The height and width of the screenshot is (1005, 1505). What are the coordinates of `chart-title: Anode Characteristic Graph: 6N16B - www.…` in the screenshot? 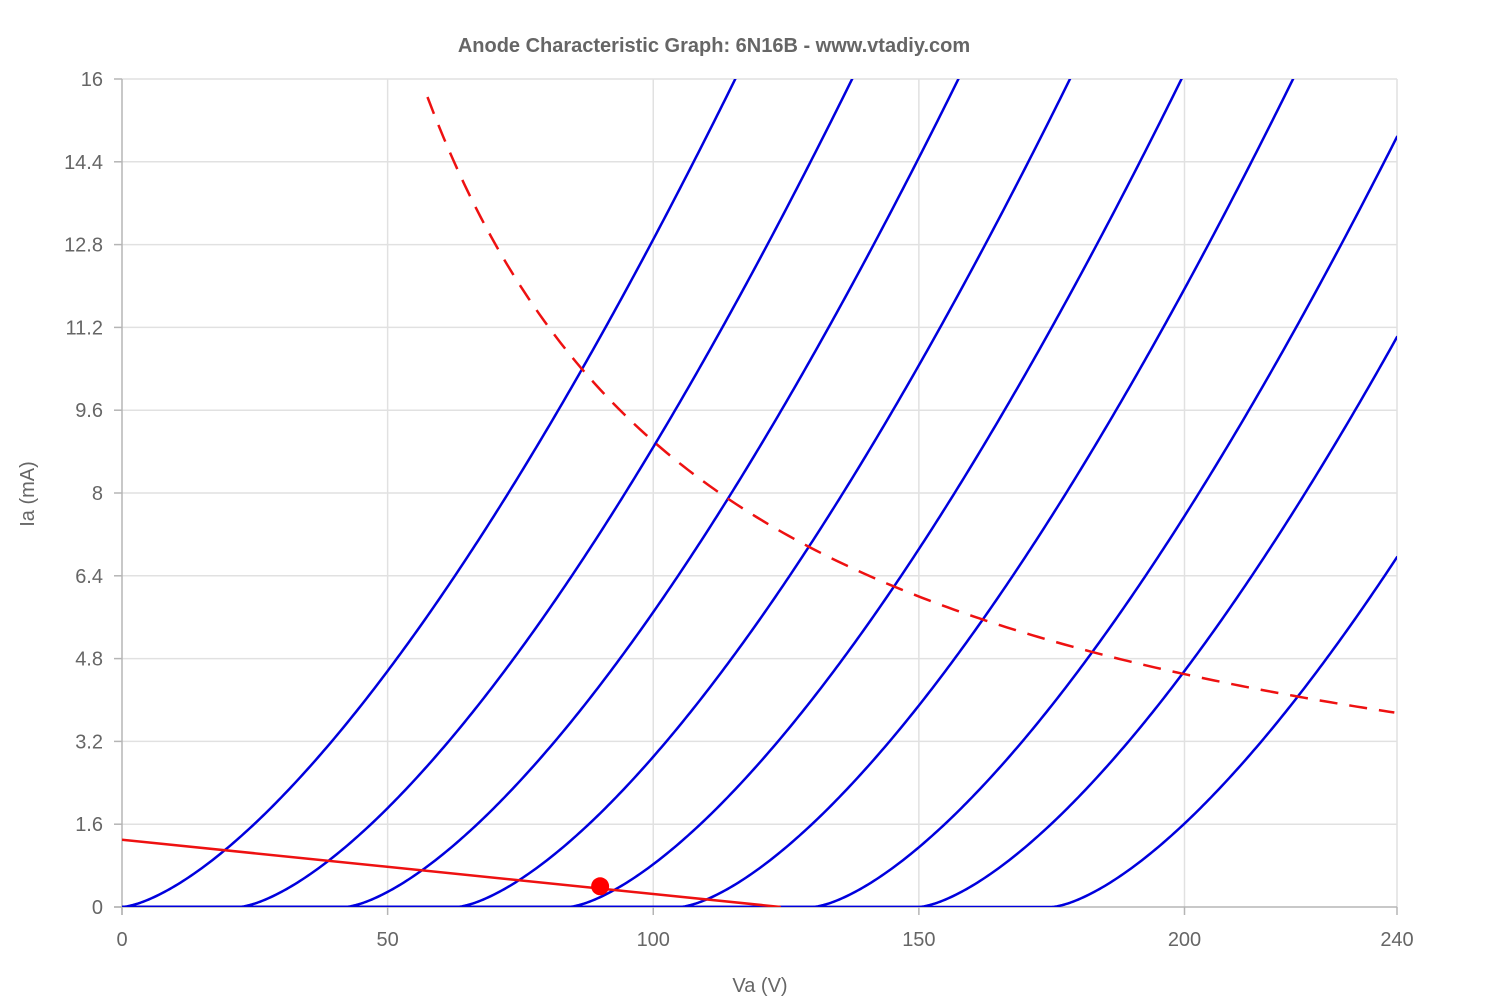 It's located at (714, 46).